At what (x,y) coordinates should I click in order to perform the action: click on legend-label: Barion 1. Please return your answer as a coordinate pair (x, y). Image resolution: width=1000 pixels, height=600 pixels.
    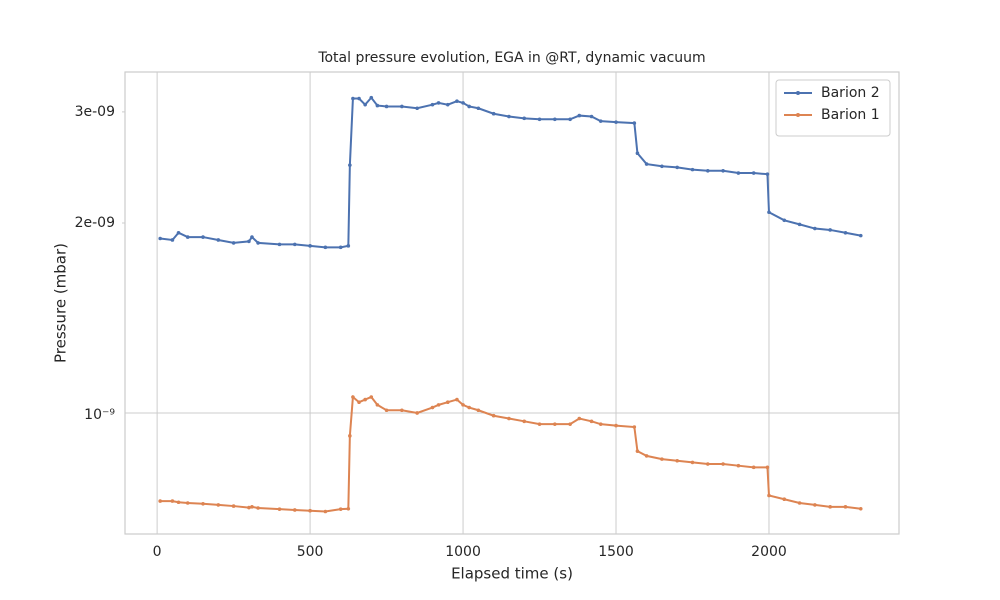
    Looking at the image, I should click on (850, 115).